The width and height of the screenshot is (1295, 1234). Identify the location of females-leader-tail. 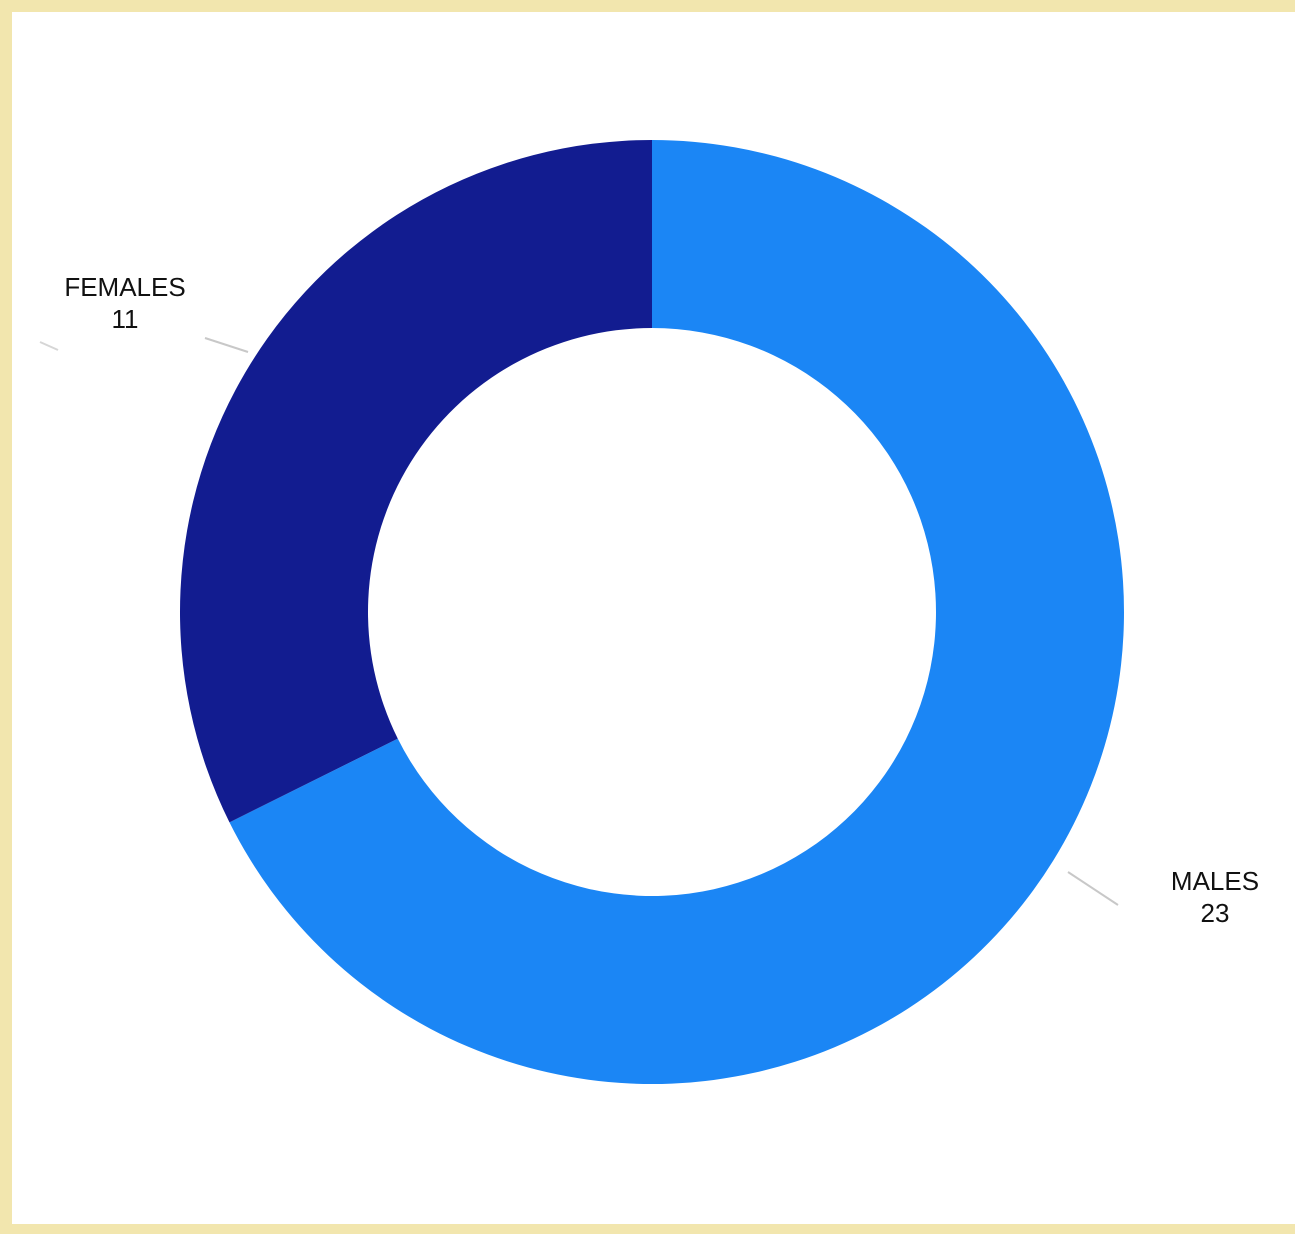
(49, 346).